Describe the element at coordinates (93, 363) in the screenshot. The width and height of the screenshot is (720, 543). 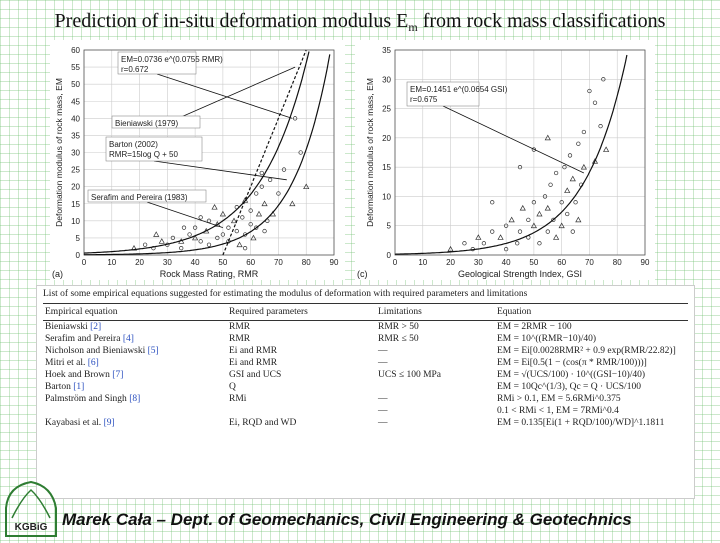
I see `reference-link: [6]` at that location.